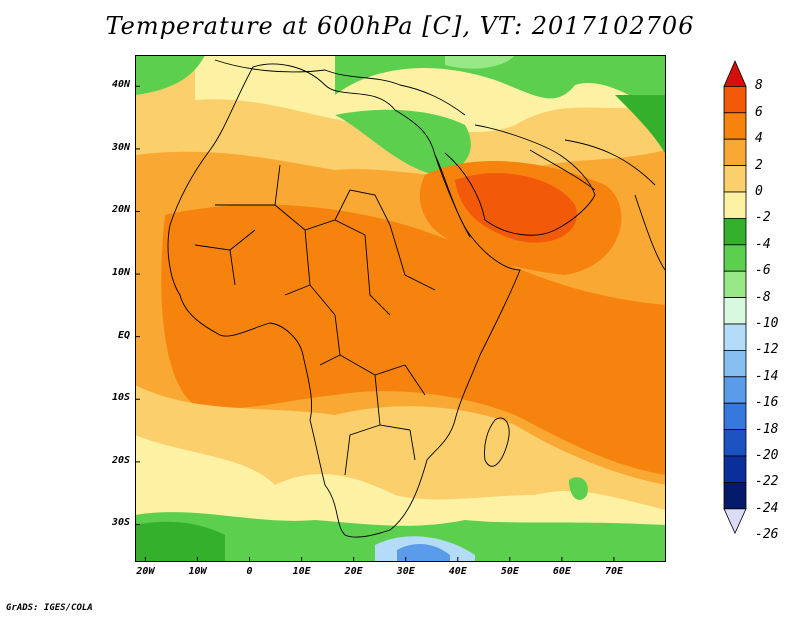 The width and height of the screenshot is (800, 618). I want to click on lat-label: 40N, so click(120, 85).